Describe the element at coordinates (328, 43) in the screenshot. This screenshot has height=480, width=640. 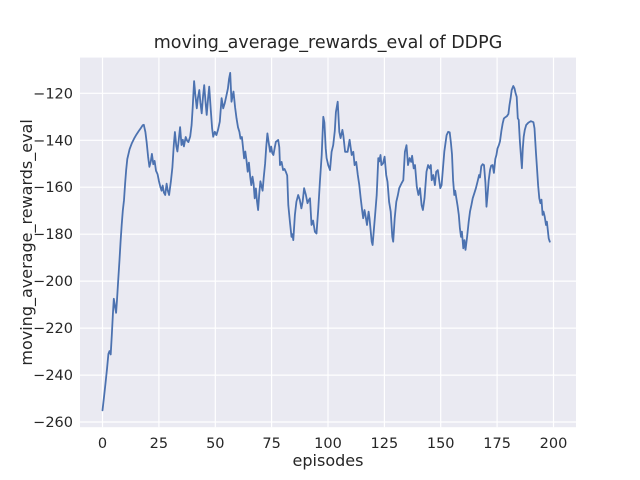
I see `chart-title: moving_average_rewards_eval of DDPG` at that location.